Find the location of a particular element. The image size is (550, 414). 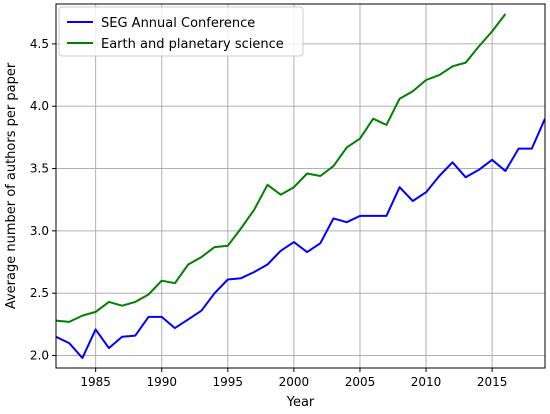

x-tick-label: 1985 is located at coordinates (95, 382).